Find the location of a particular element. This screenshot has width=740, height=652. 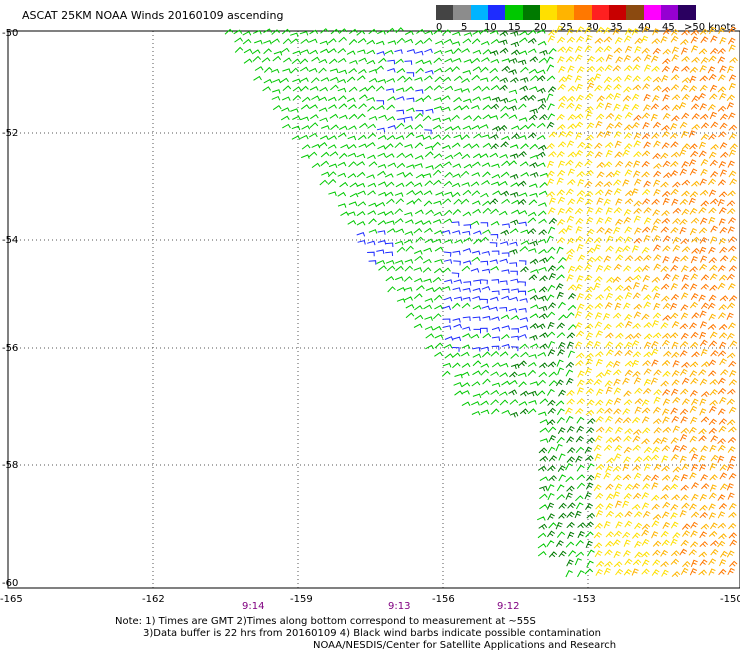

legend-label: 35 is located at coordinates (616, 27).